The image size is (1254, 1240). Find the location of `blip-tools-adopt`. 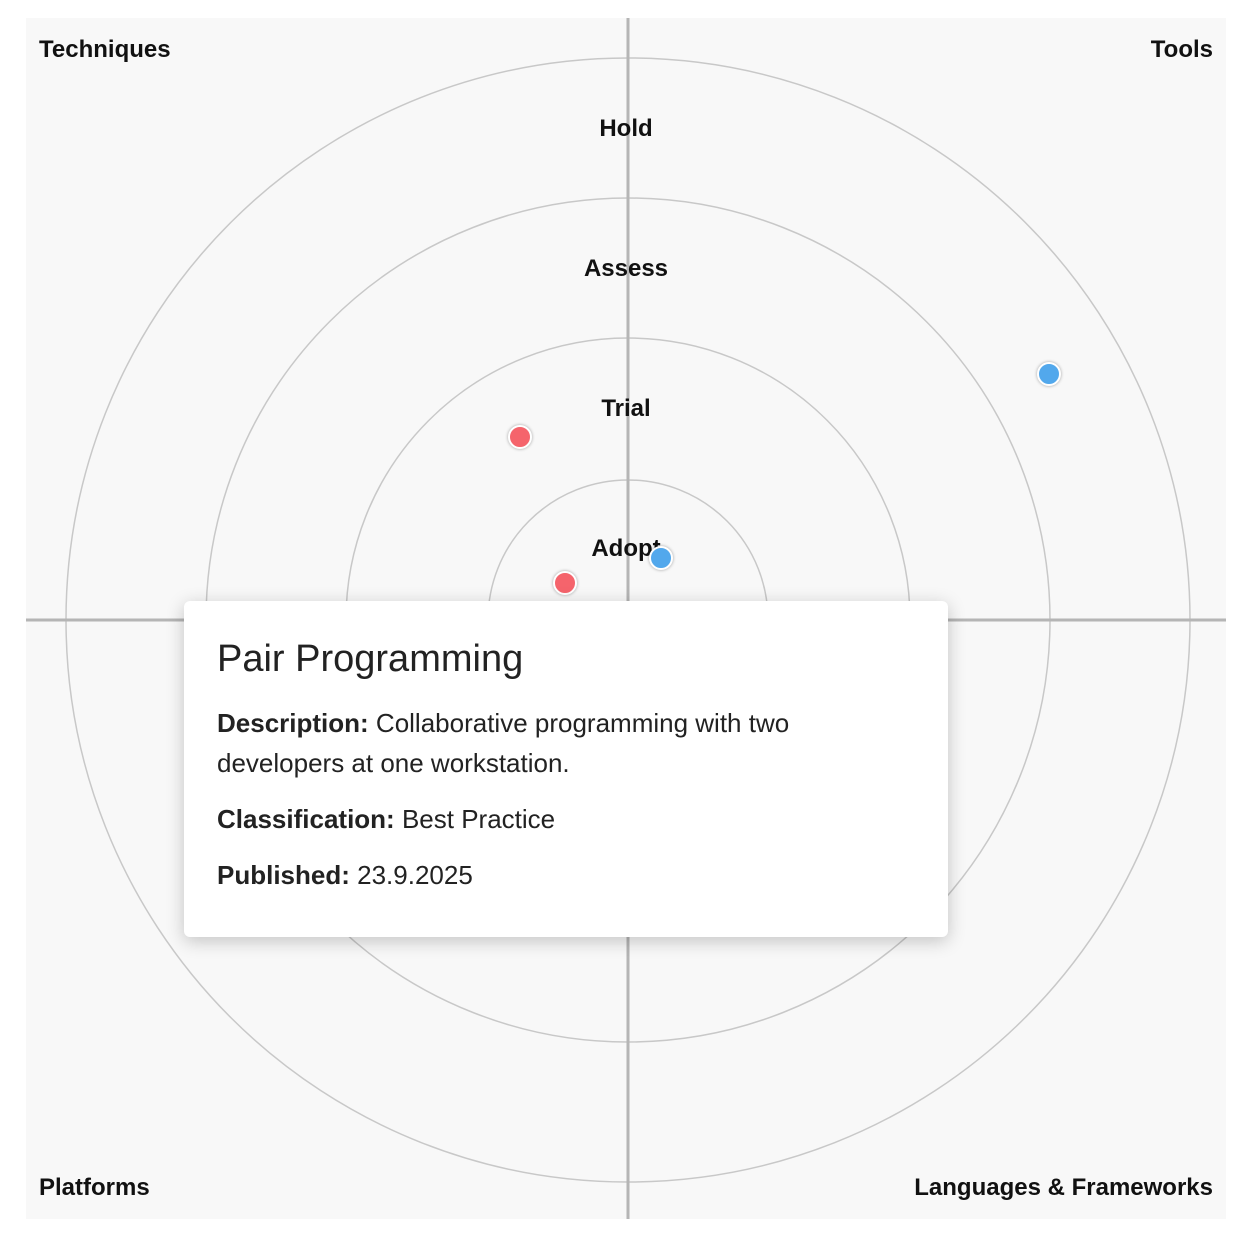

blip-tools-adopt is located at coordinates (661, 558).